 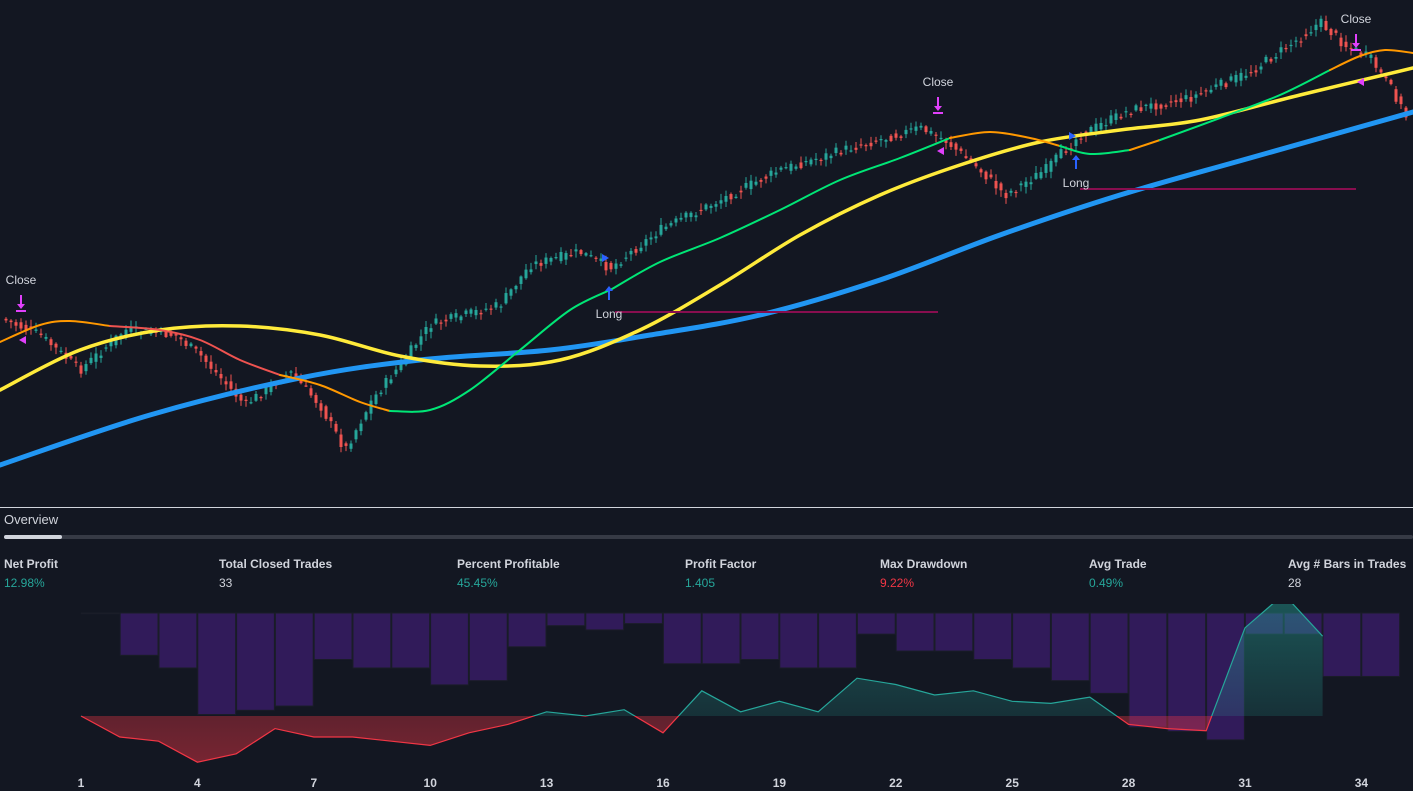 What do you see at coordinates (547, 783) in the screenshot?
I see `x-tick-label: 13` at bounding box center [547, 783].